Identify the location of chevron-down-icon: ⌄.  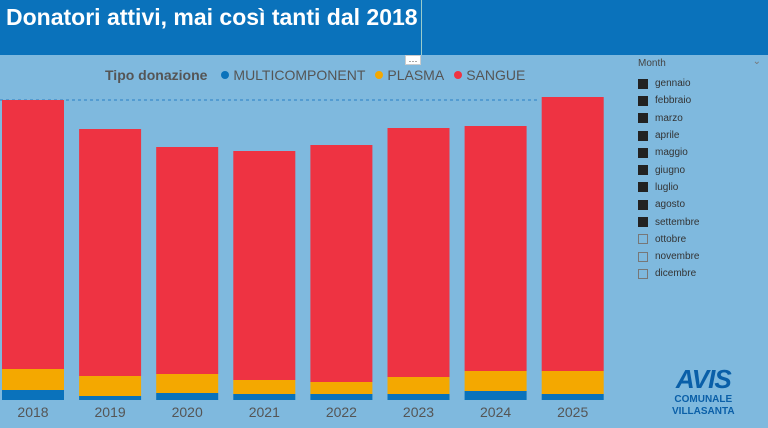
(756, 61).